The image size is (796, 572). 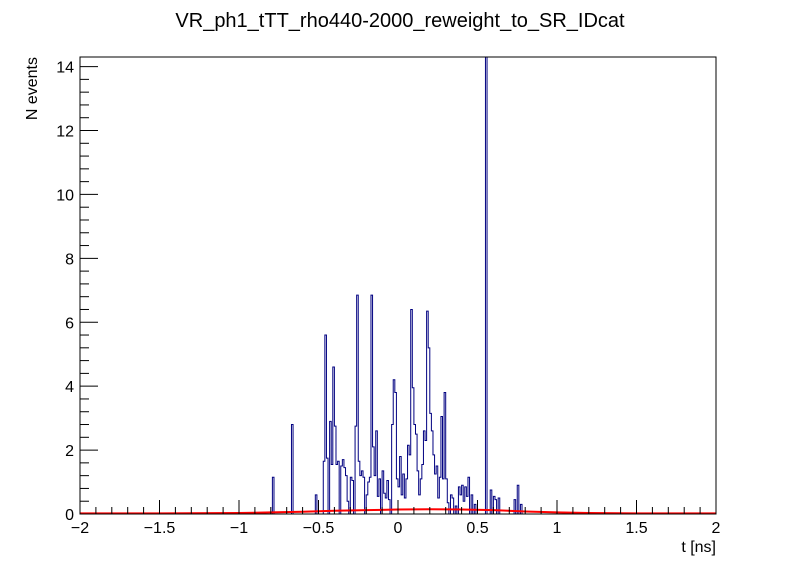 I want to click on y-tick-label: 0, so click(x=69, y=515).